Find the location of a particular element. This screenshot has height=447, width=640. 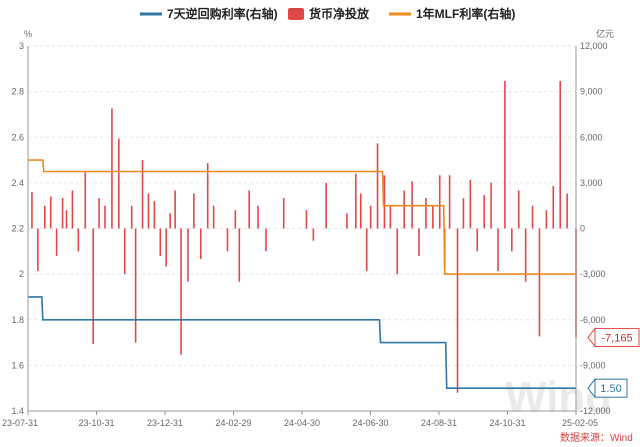

x-tick-label: 25-02-05 is located at coordinates (580, 423).